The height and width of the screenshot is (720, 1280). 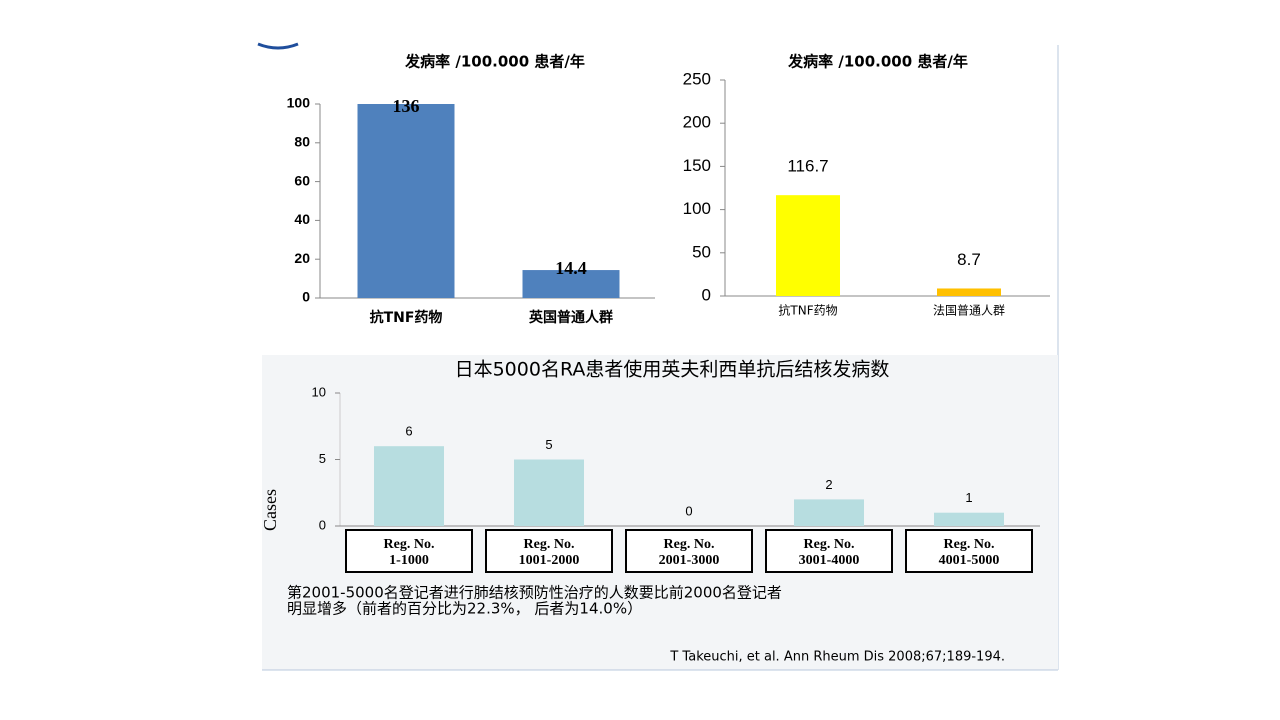 I want to click on value-label: 116.7, so click(x=807, y=166).